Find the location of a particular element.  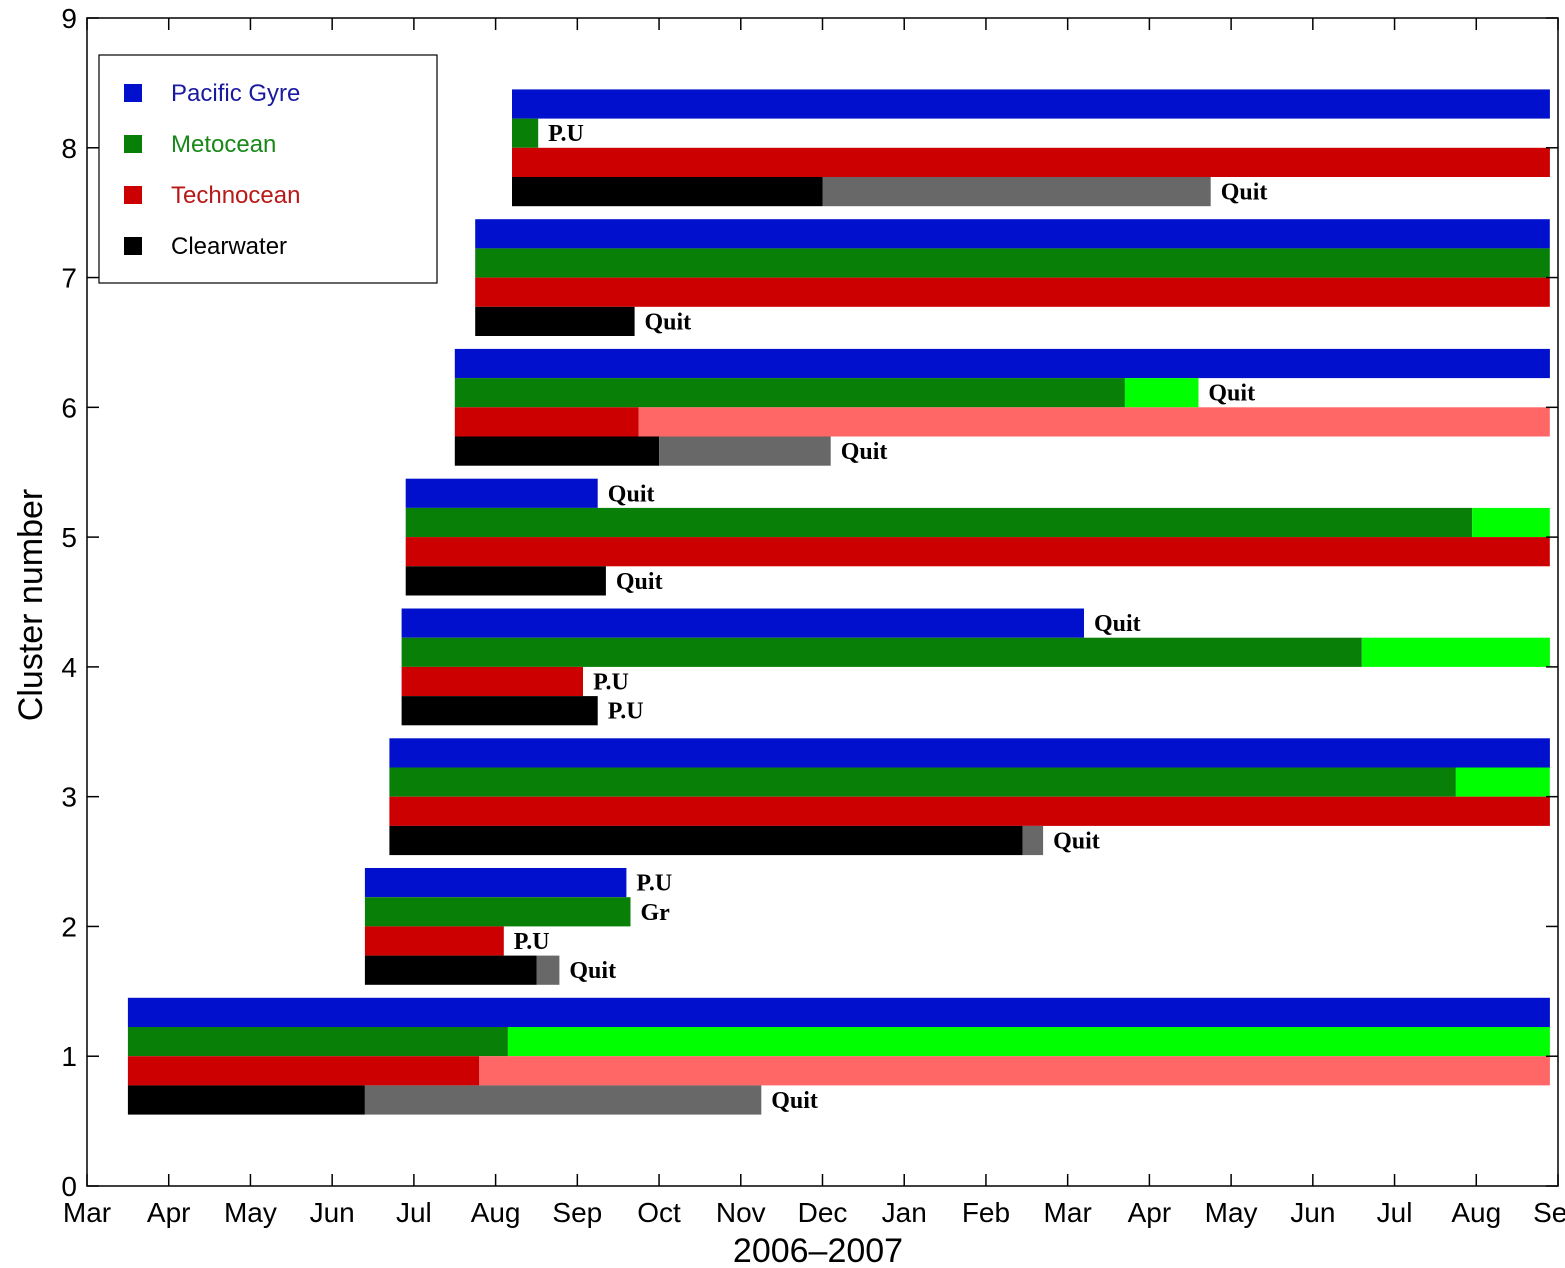

x-tick-label: Oct is located at coordinates (659, 1212).